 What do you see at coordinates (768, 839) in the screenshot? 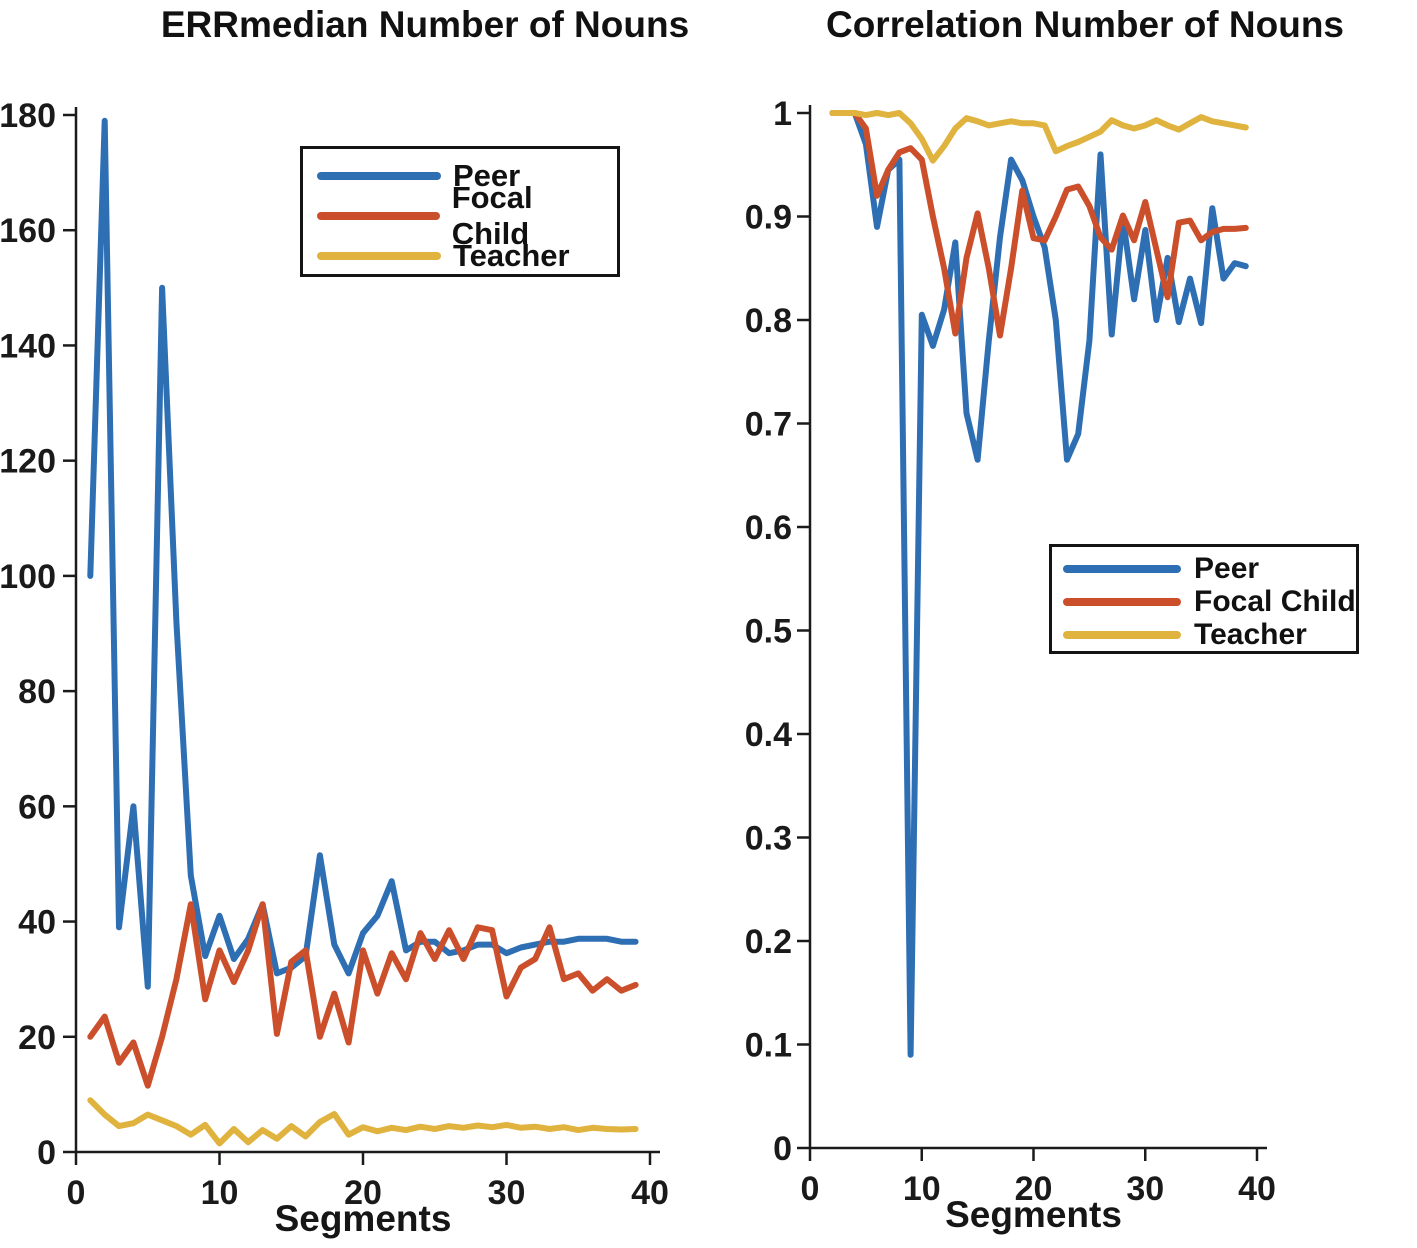
I see `y-tick-label: 0.3` at bounding box center [768, 839].